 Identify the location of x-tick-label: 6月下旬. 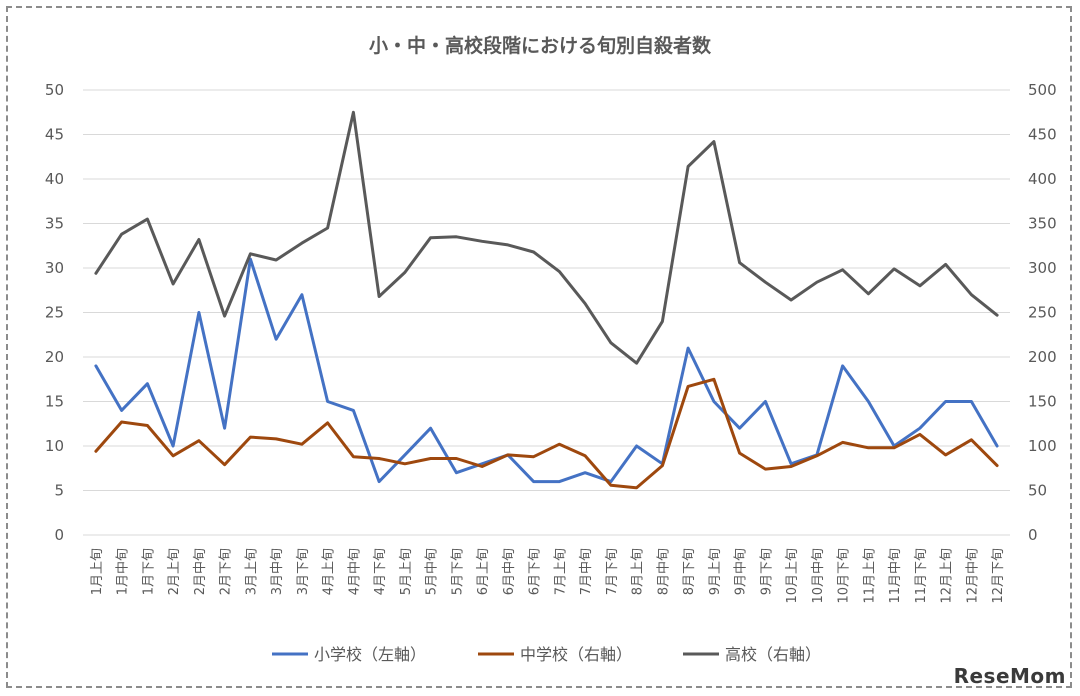
(535, 571).